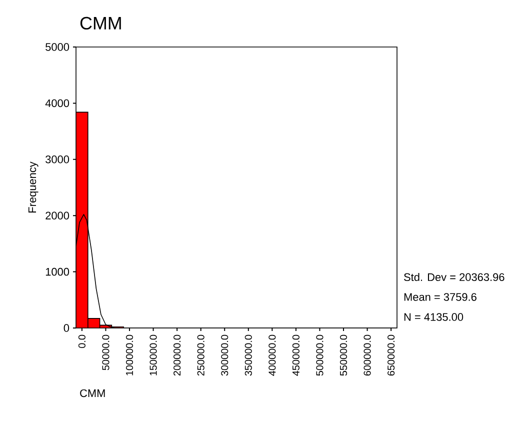 The image size is (526, 422). Describe the element at coordinates (224, 355) in the screenshot. I see `x-tick-label: 300000.0` at that location.